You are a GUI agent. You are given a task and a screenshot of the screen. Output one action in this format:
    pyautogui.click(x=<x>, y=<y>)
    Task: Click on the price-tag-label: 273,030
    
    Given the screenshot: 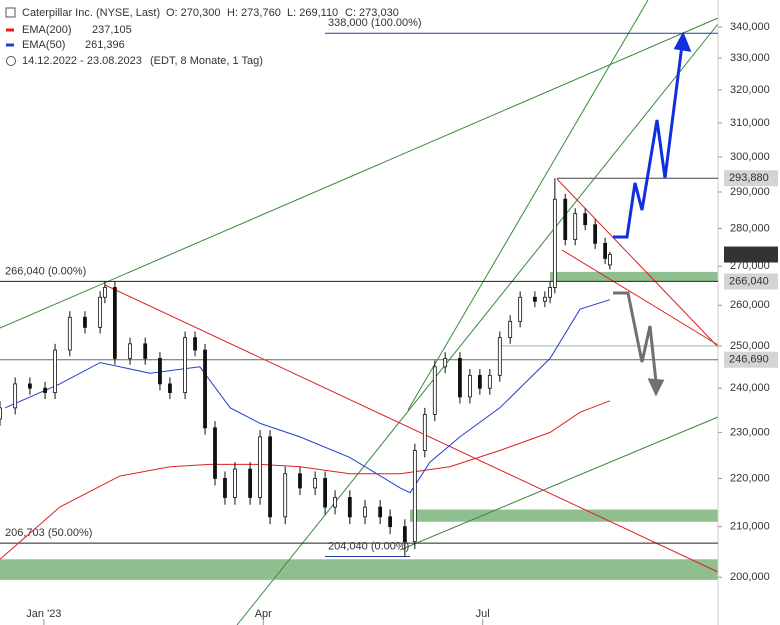 What is the action you would take?
    pyautogui.click(x=749, y=254)
    